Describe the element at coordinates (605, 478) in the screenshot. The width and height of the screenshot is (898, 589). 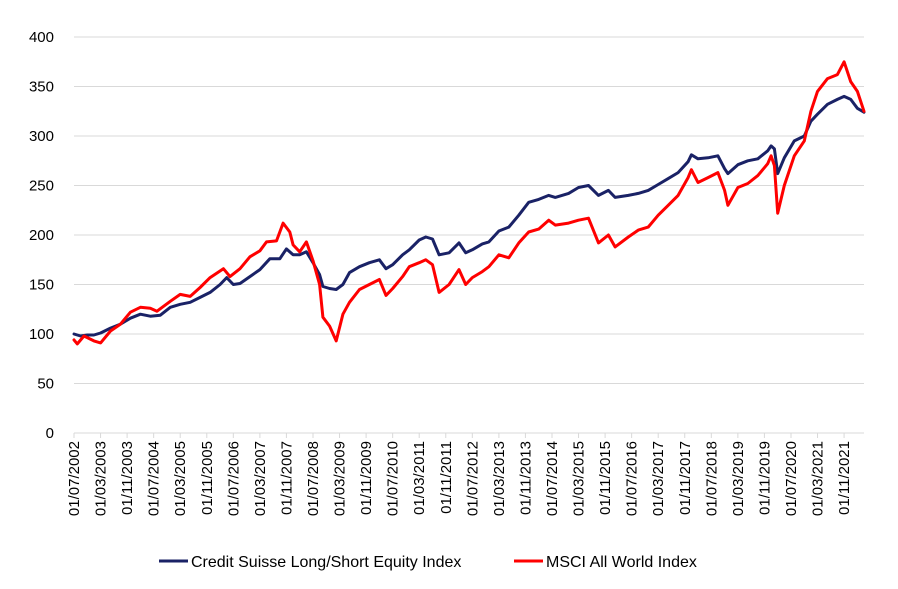
I see `x-tick-label: 01/11/2015` at that location.